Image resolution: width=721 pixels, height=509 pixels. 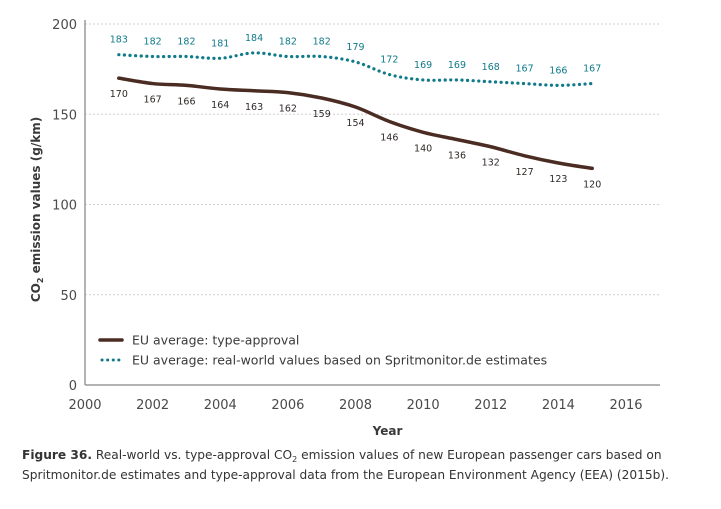 I want to click on type-approval-data-label: 136, so click(x=457, y=156).